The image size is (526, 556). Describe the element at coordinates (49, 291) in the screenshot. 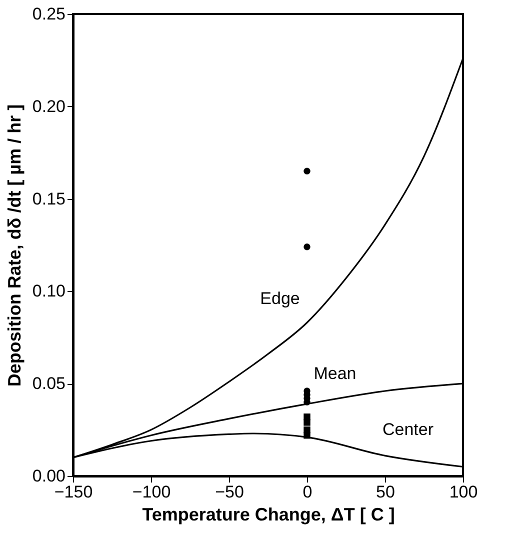

I see `y-tick-label: 0.10` at that location.